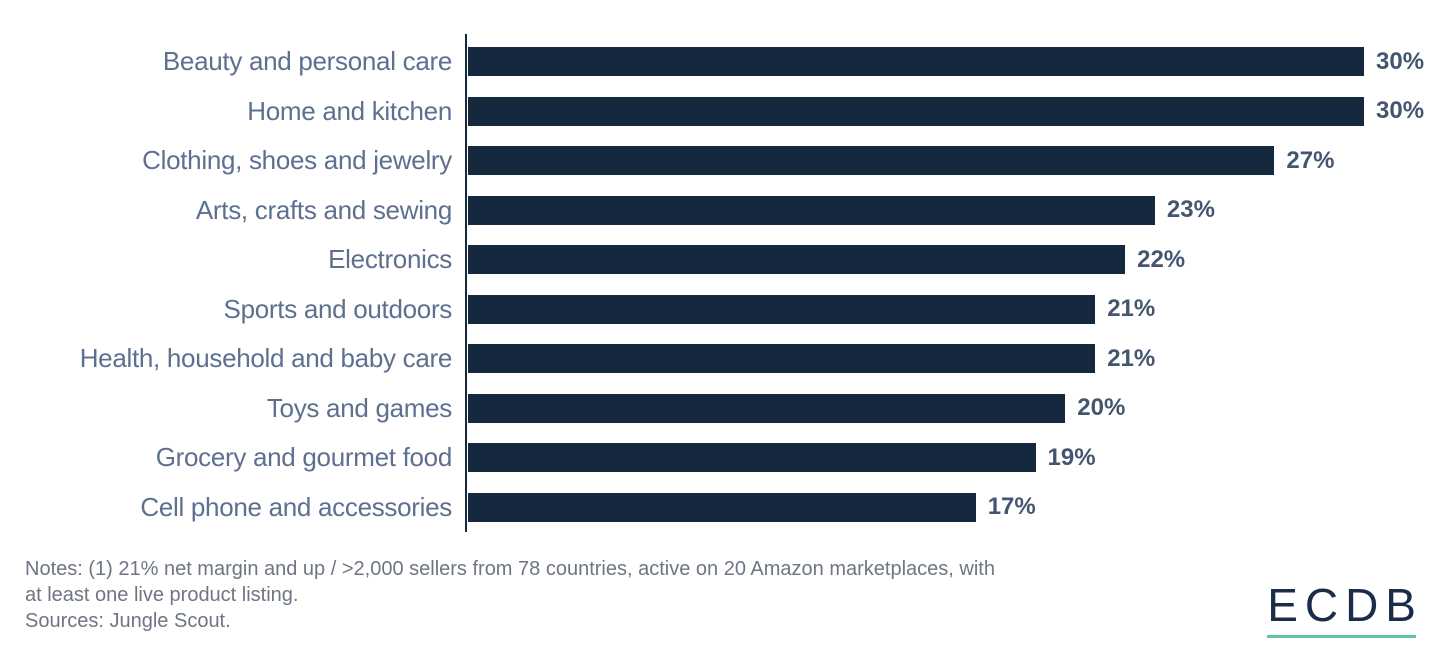 This screenshot has height=652, width=1440. Describe the element at coordinates (349, 110) in the screenshot. I see `category-label: Home and kitchen` at that location.